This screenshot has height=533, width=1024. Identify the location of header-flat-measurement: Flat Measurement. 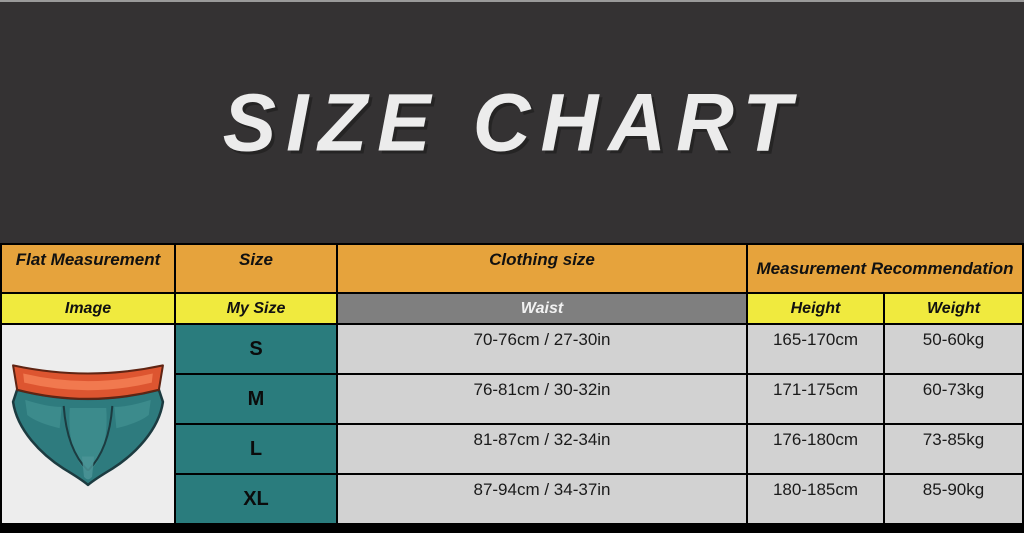
(88, 268).